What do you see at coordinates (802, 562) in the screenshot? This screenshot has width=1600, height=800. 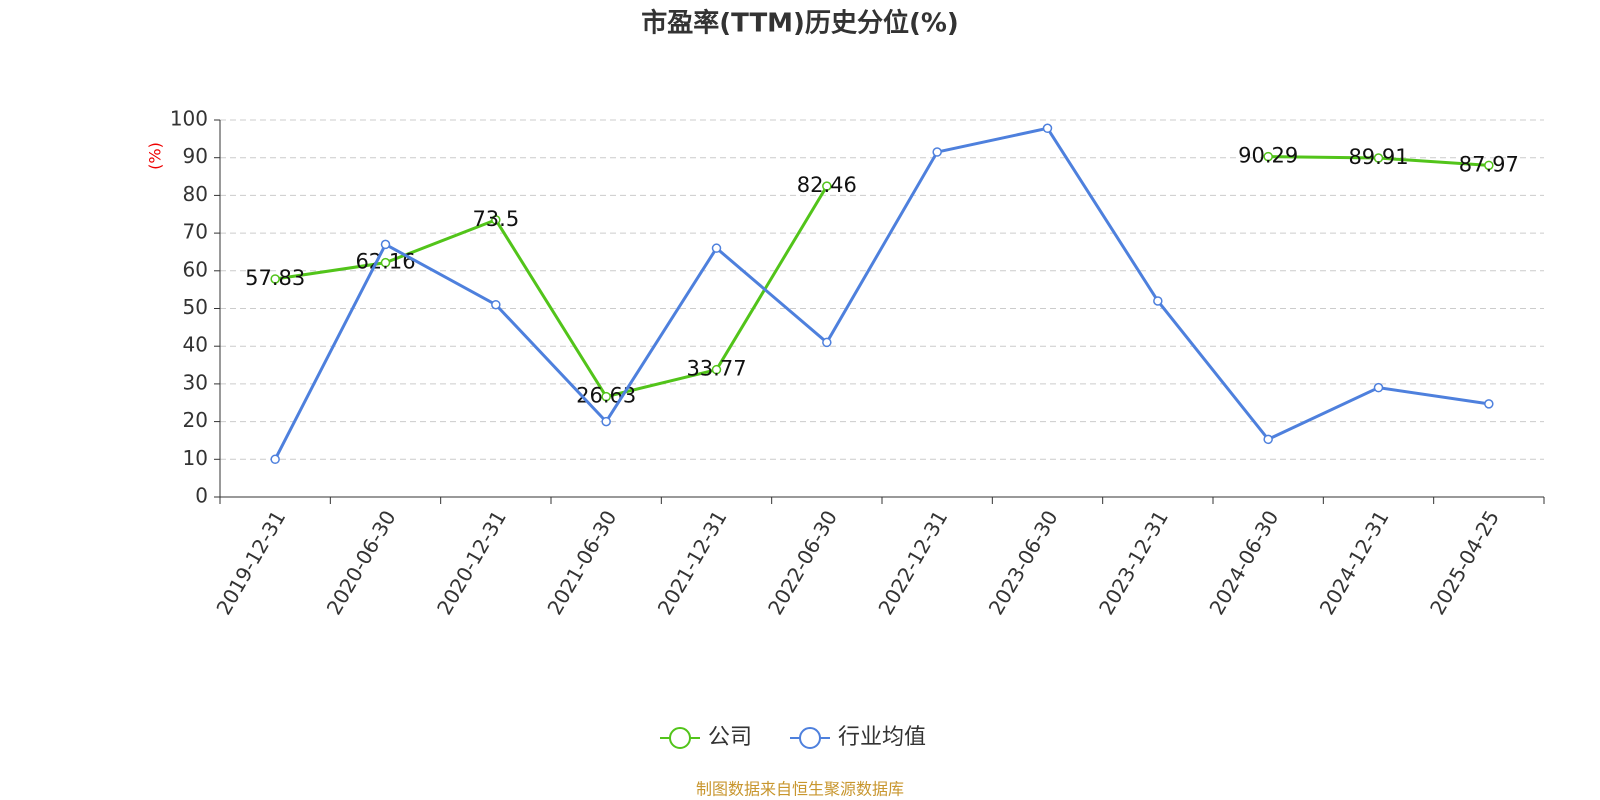 I see `x-tick-label: 2022-06-30` at bounding box center [802, 562].